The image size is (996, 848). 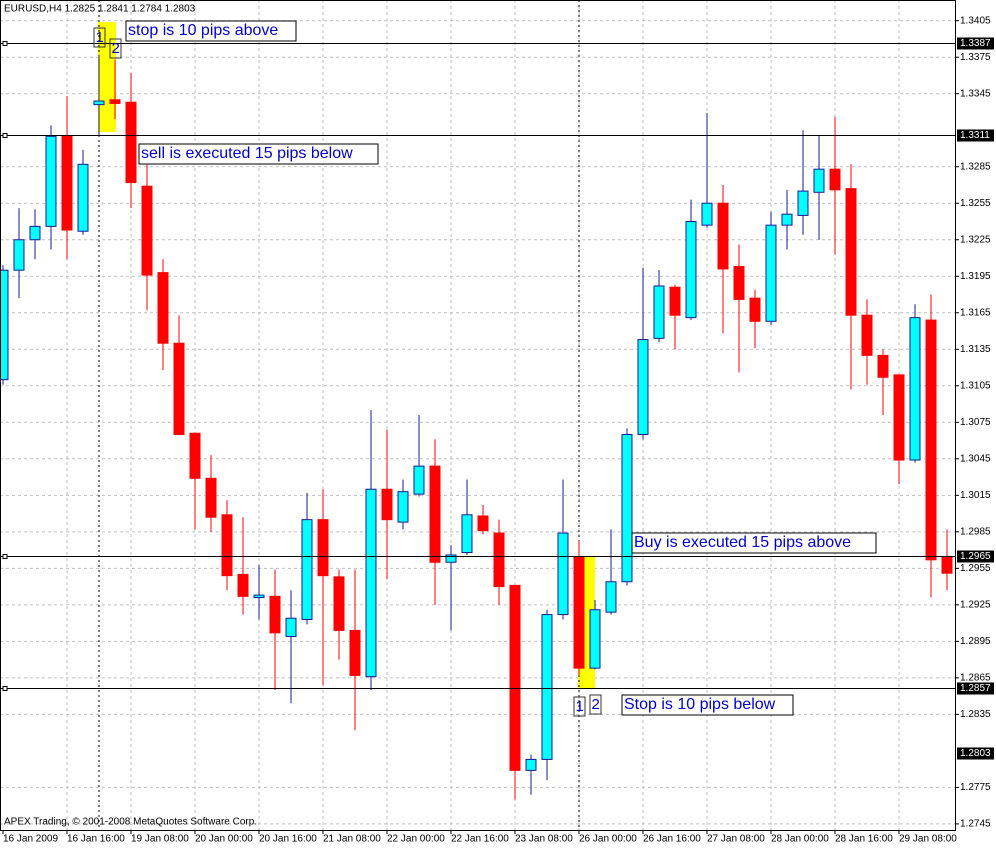 What do you see at coordinates (975, 20) in the screenshot?
I see `y-tick-label: 1.3405` at bounding box center [975, 20].